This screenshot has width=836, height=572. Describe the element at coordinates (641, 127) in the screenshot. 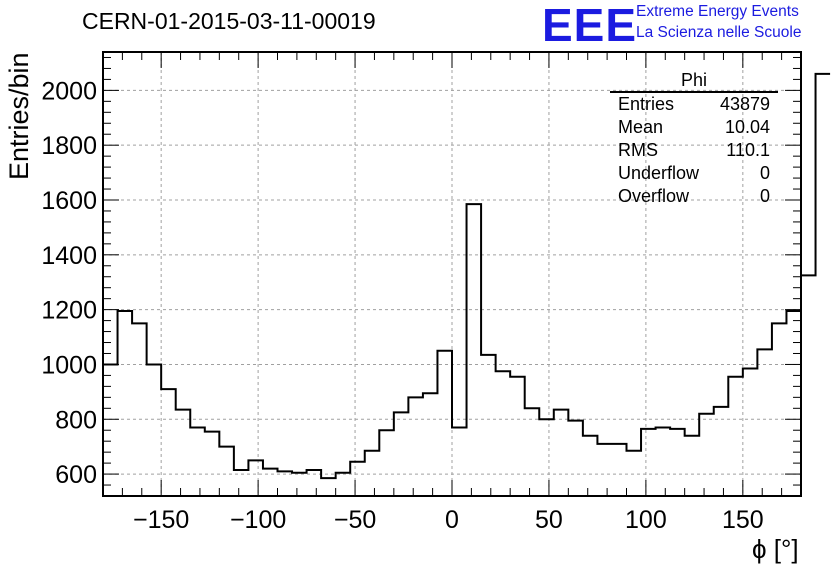

I see `stats-label: Mean` at that location.